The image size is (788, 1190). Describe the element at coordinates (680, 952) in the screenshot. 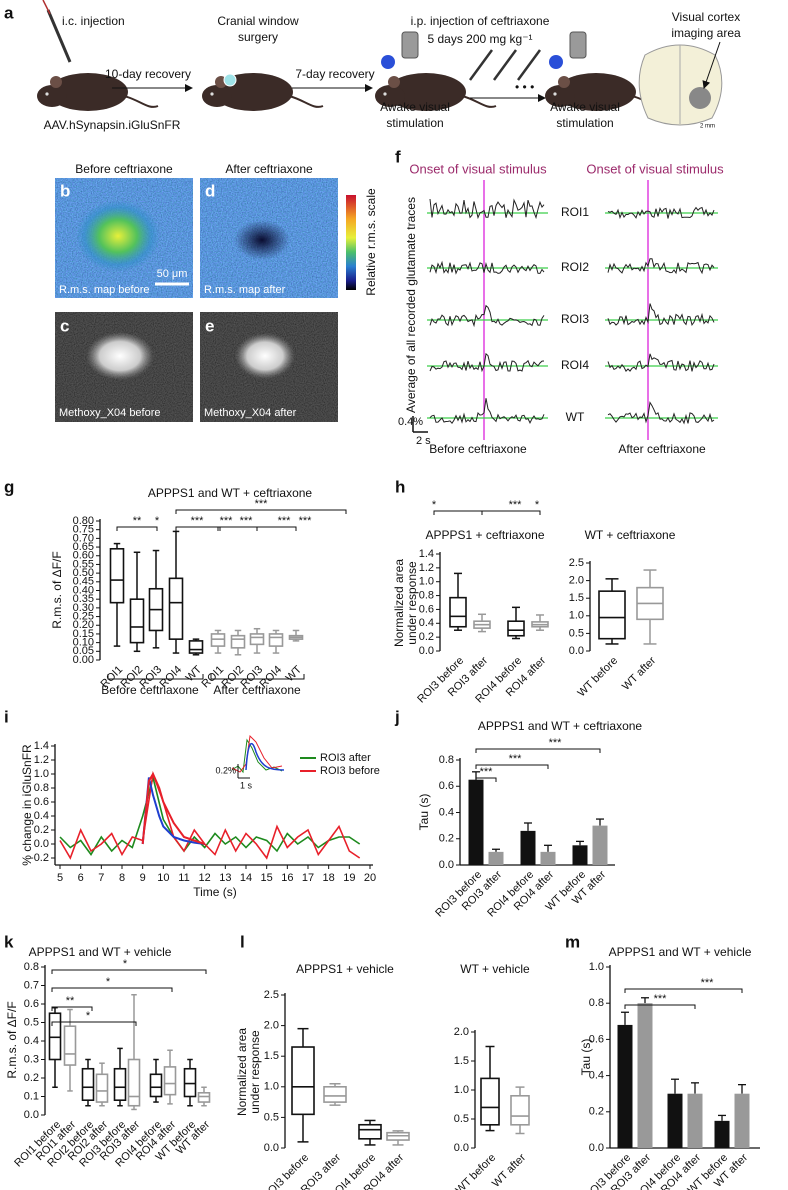

I see `chart-title: APPPS1 and WT + vehicle` at that location.